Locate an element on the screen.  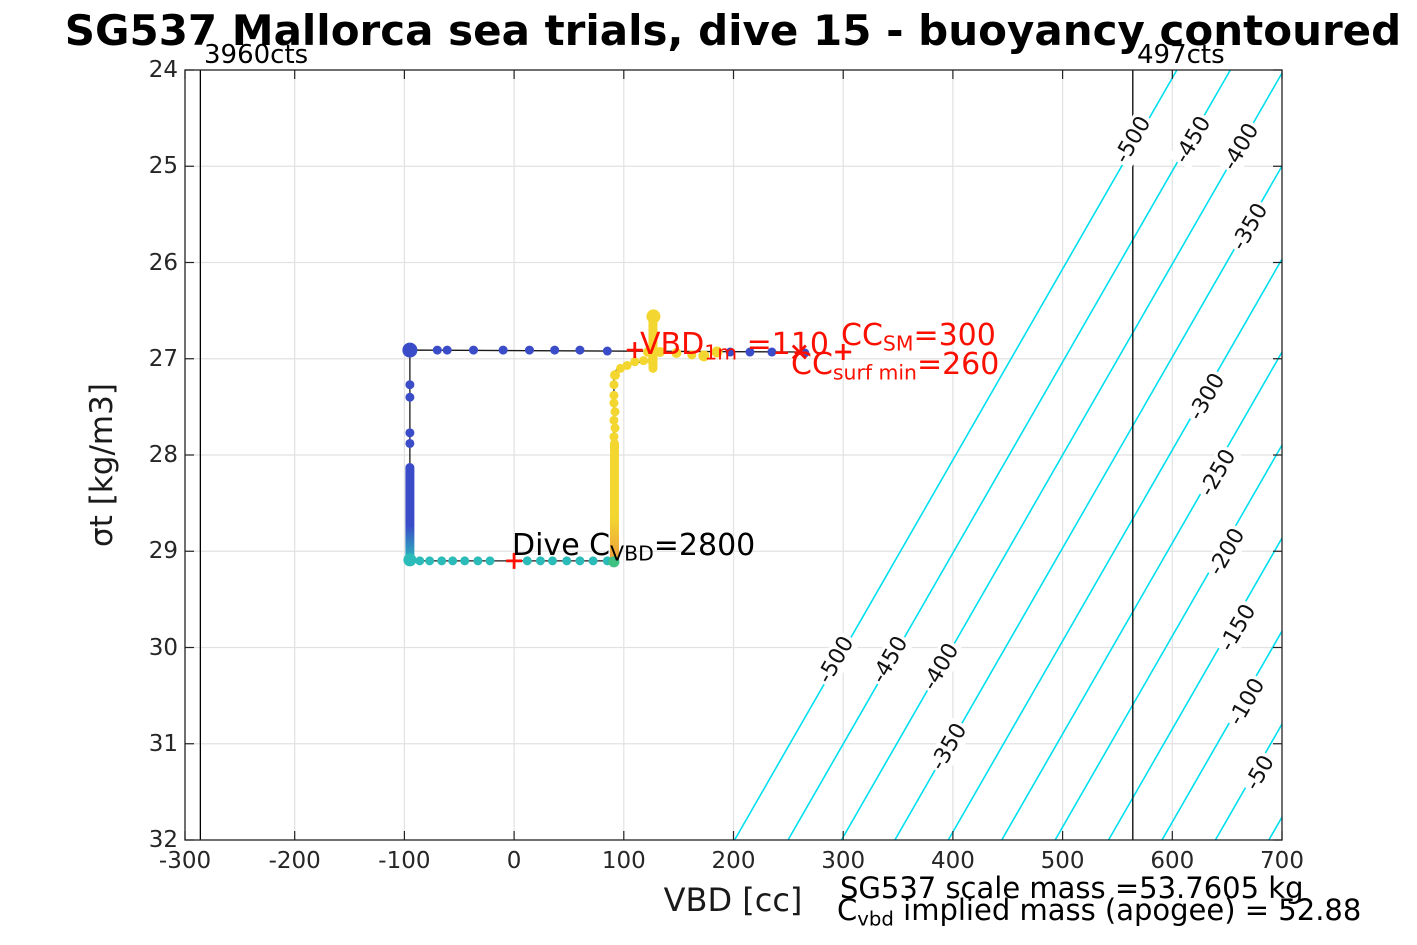
count-label-3960: 3960cts is located at coordinates (256, 55).